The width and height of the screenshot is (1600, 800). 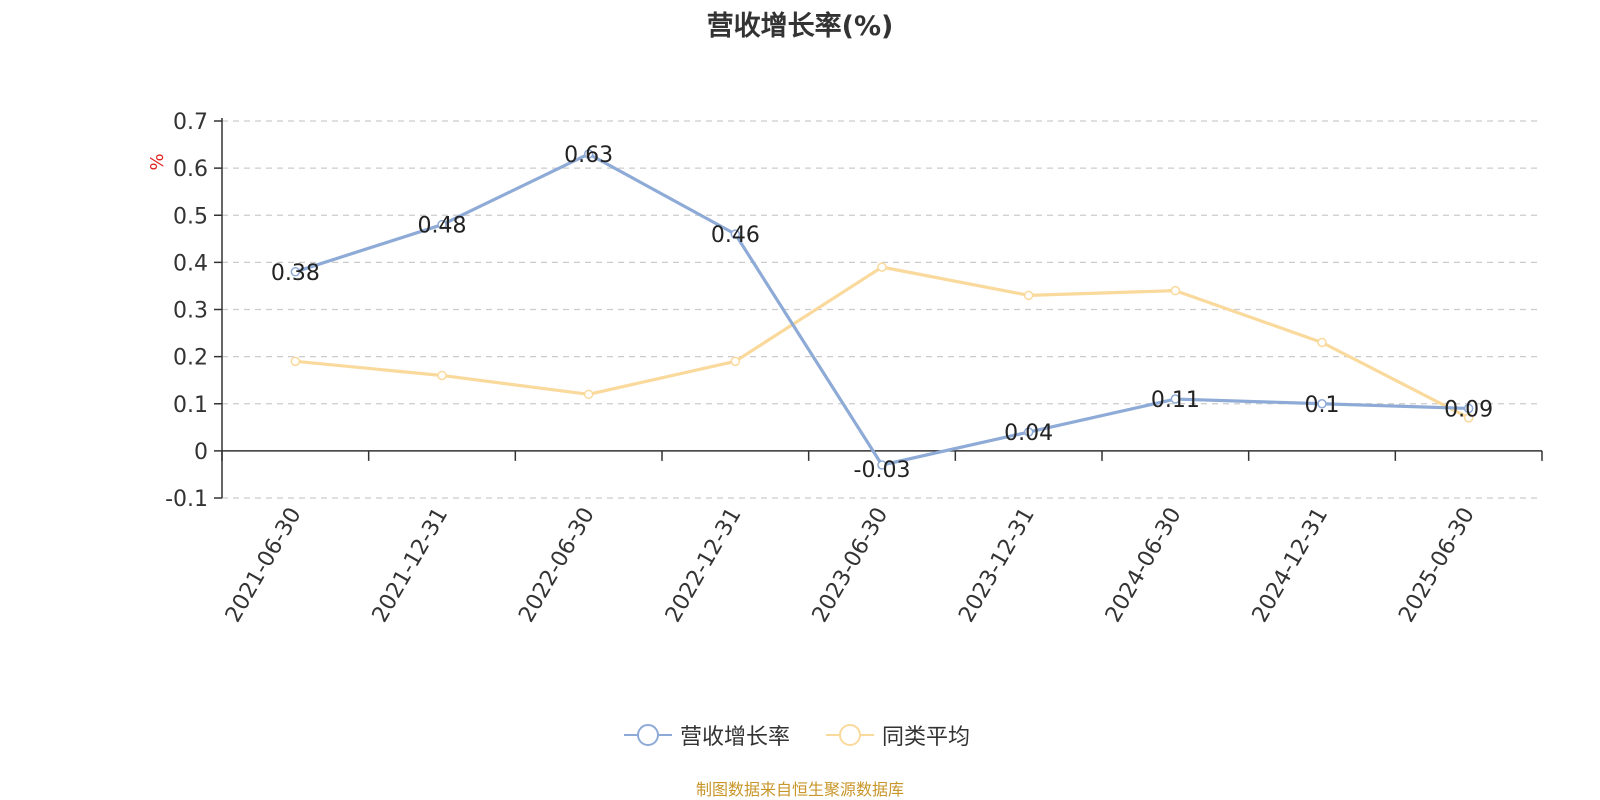 I want to click on legend-item-peer-average: 同类平均, so click(x=898, y=735).